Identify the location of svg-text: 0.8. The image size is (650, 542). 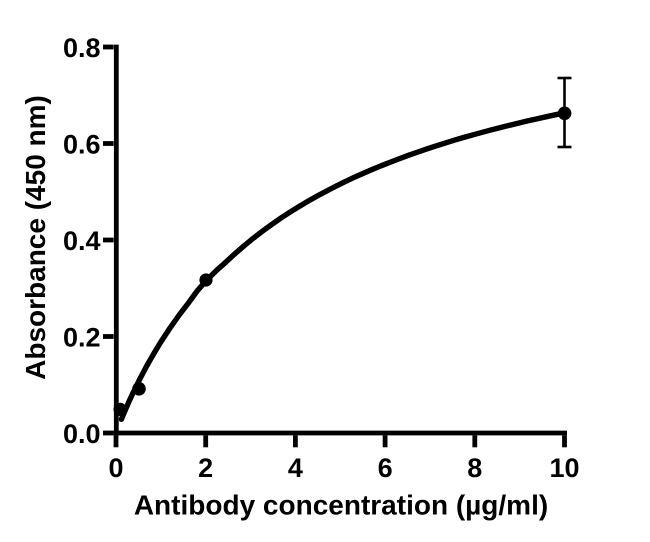
(82, 48).